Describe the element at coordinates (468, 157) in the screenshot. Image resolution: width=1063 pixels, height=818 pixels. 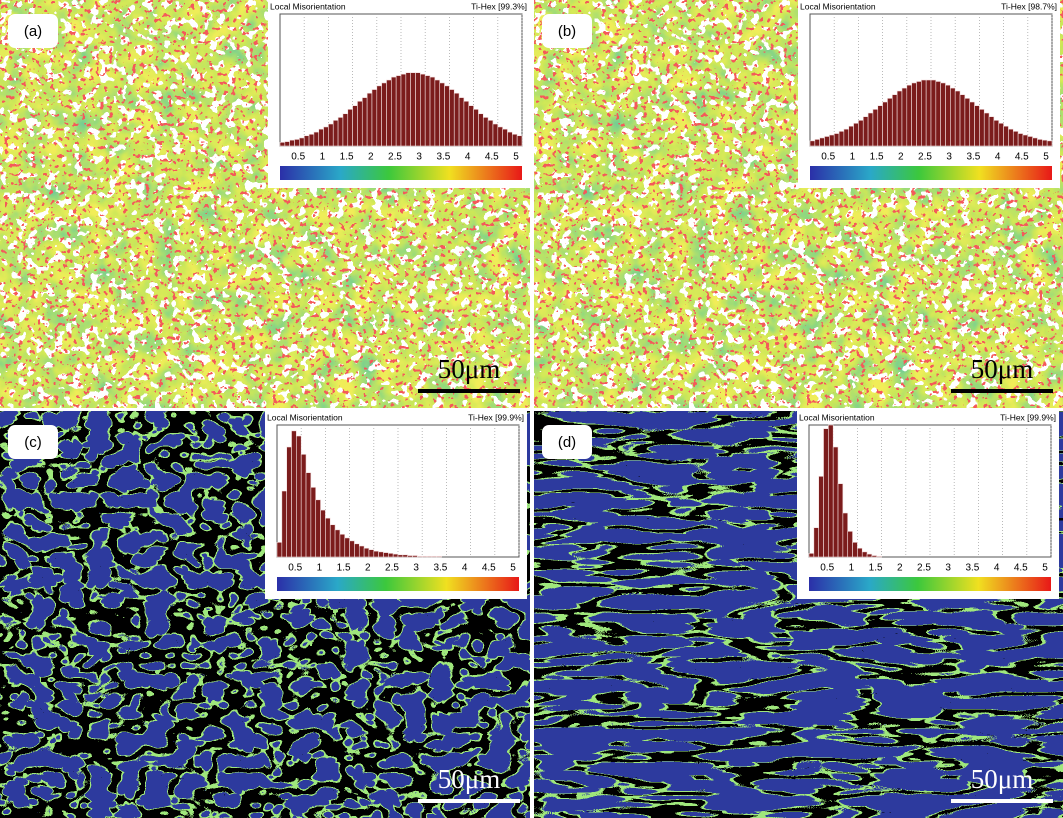
I see `x-tick-label: 4` at that location.